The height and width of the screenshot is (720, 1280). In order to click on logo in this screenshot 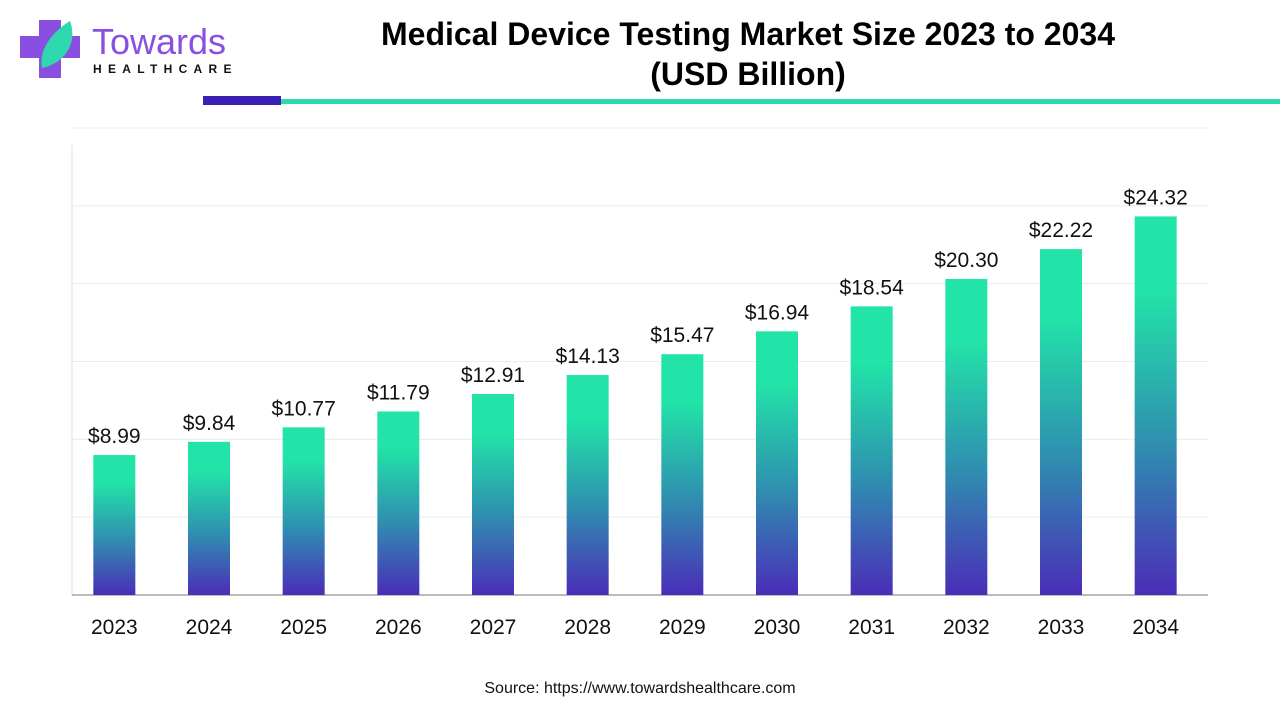, I will do `click(130, 49)`.